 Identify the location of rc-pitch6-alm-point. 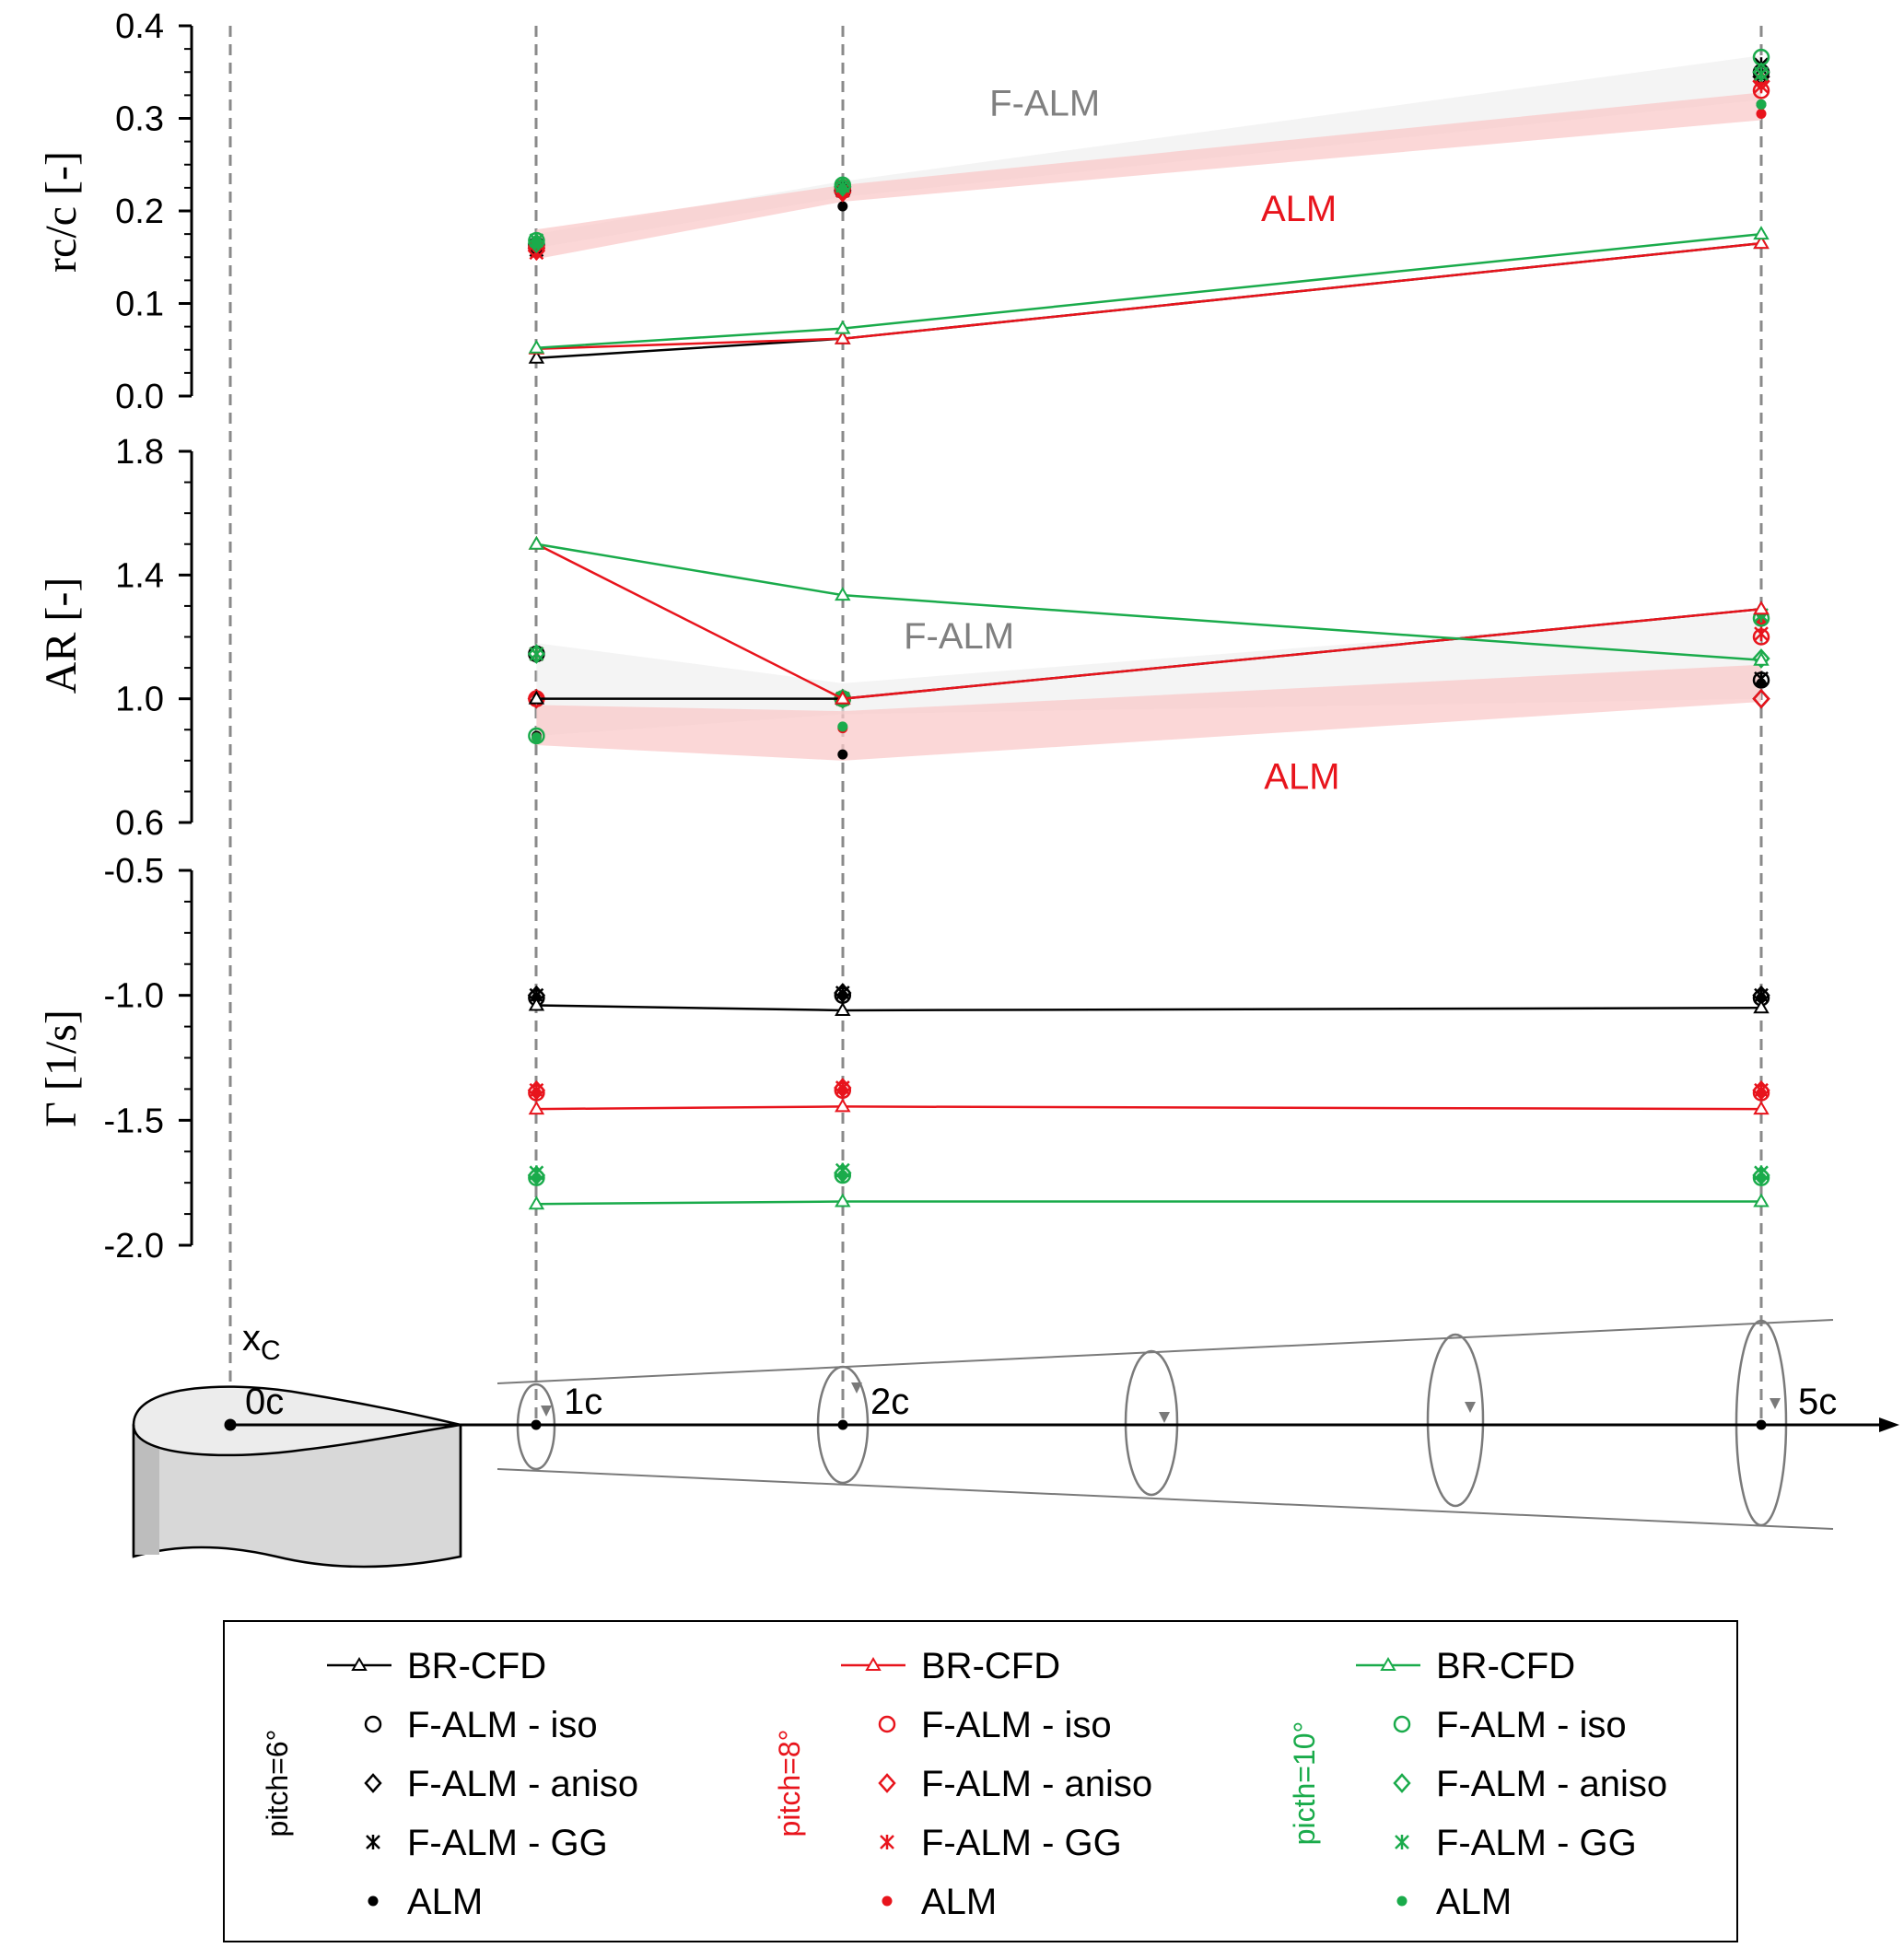
(842, 206).